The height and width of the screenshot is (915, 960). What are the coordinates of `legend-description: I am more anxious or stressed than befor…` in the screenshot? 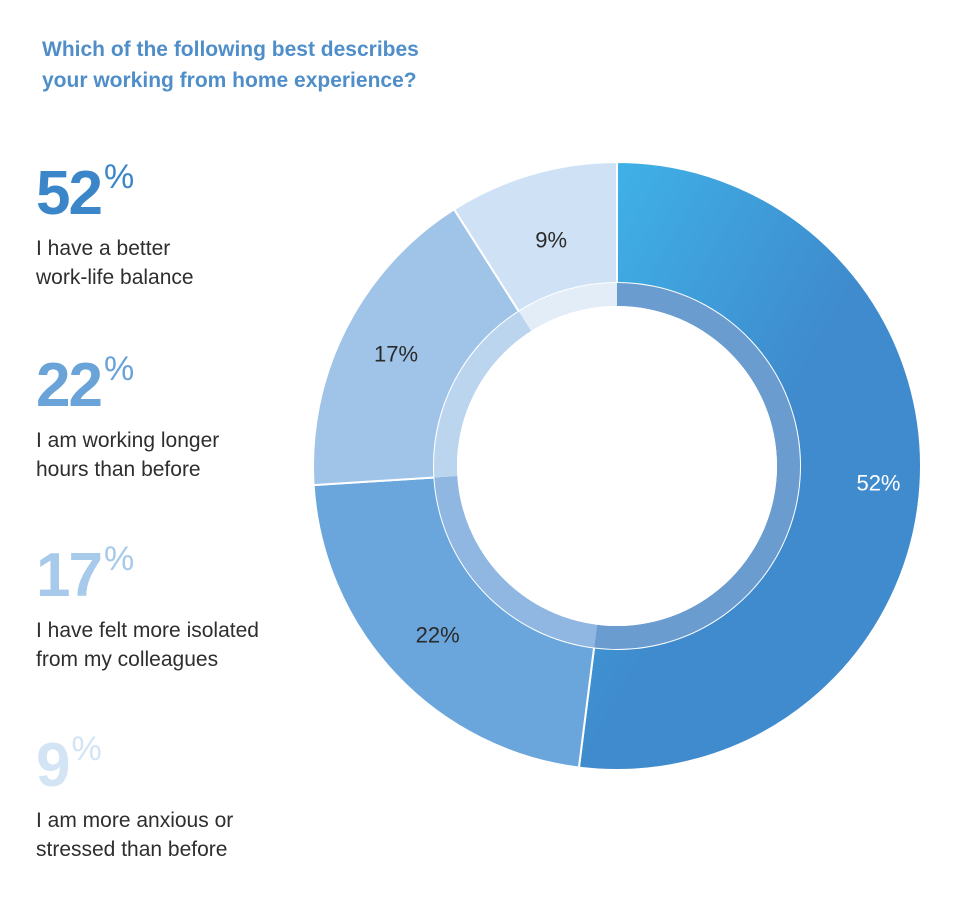 It's located at (181, 835).